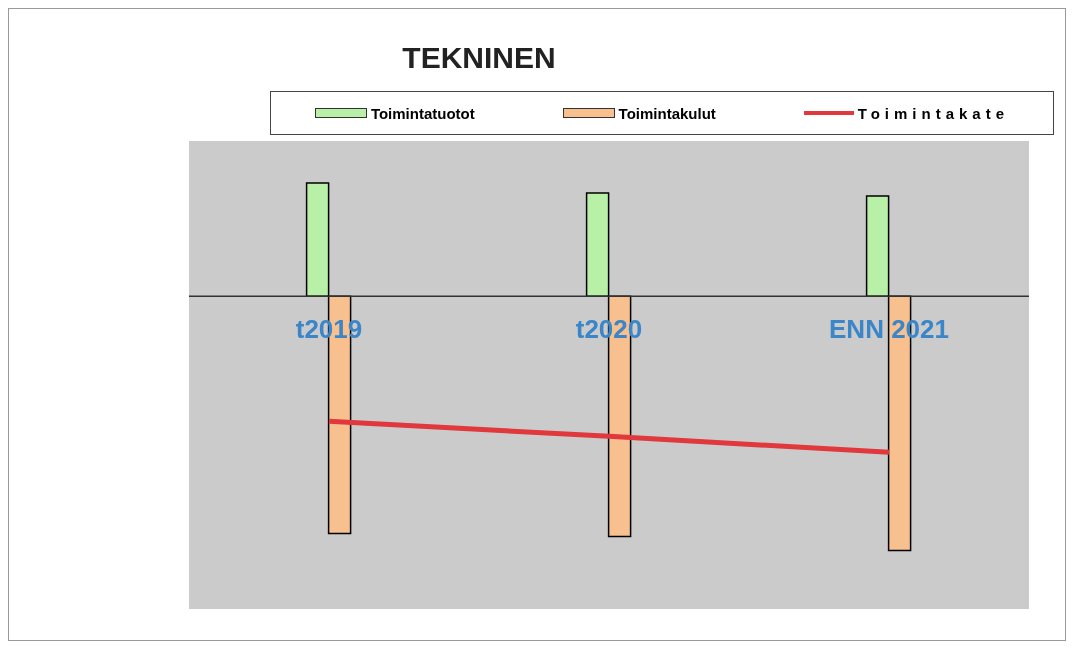 Image resolution: width=1072 pixels, height=647 pixels. What do you see at coordinates (422, 113) in the screenshot?
I see `legend-label: Toimintatuotot` at bounding box center [422, 113].